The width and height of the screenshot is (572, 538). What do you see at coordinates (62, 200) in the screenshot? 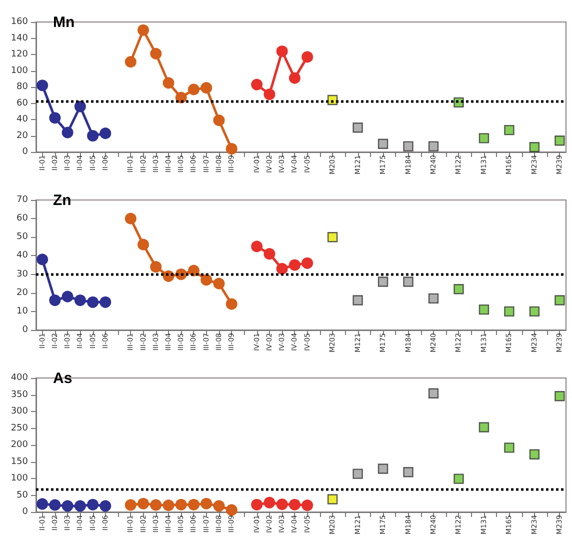
I see `chart-title: Zn` at bounding box center [62, 200].